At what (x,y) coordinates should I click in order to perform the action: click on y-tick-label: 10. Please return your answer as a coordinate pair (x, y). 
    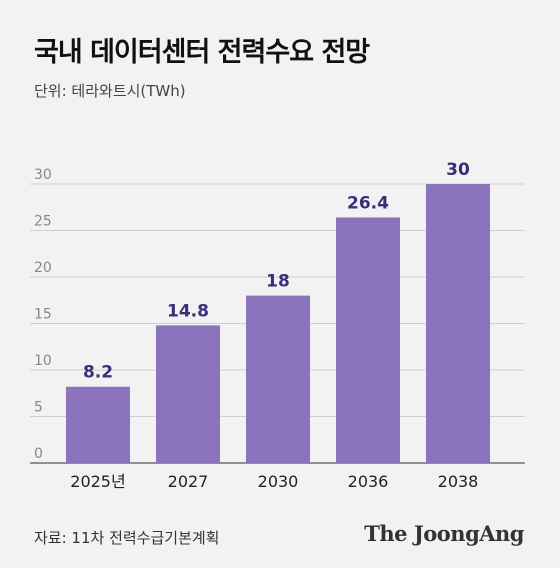
    Looking at the image, I should click on (43, 361).